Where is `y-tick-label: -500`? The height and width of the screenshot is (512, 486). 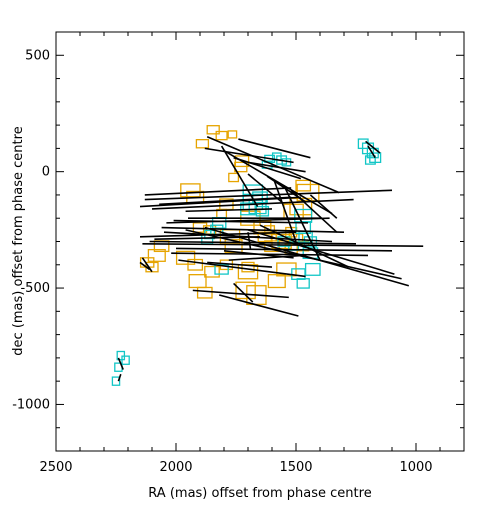
y-tick-label: -500 is located at coordinates (35, 288).